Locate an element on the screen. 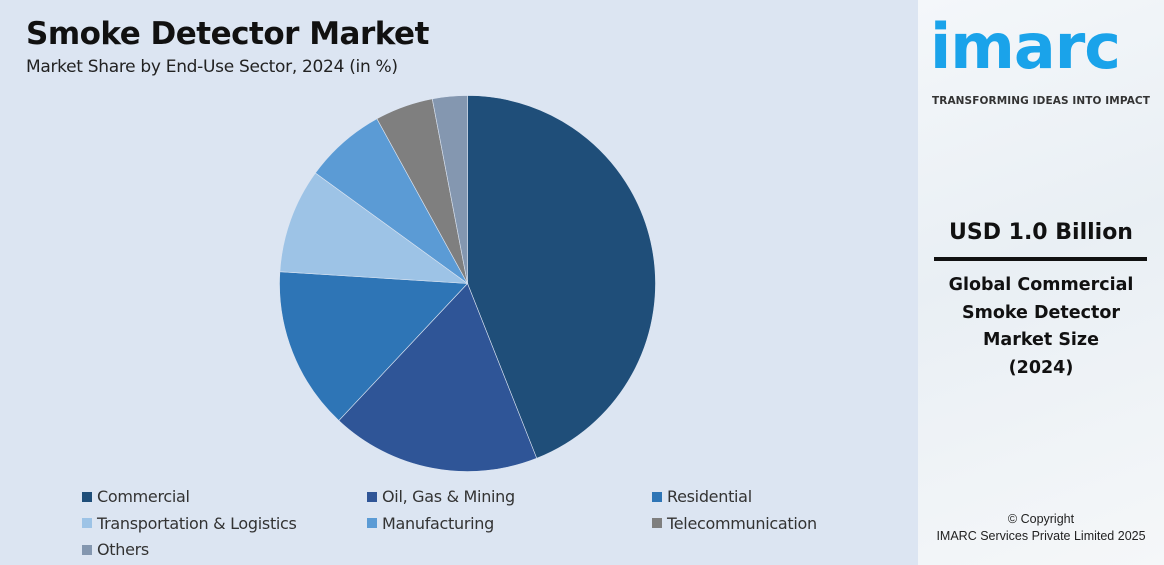 Image resolution: width=1164 pixels, height=565 pixels. legend-item: Manufacturing is located at coordinates (430, 523).